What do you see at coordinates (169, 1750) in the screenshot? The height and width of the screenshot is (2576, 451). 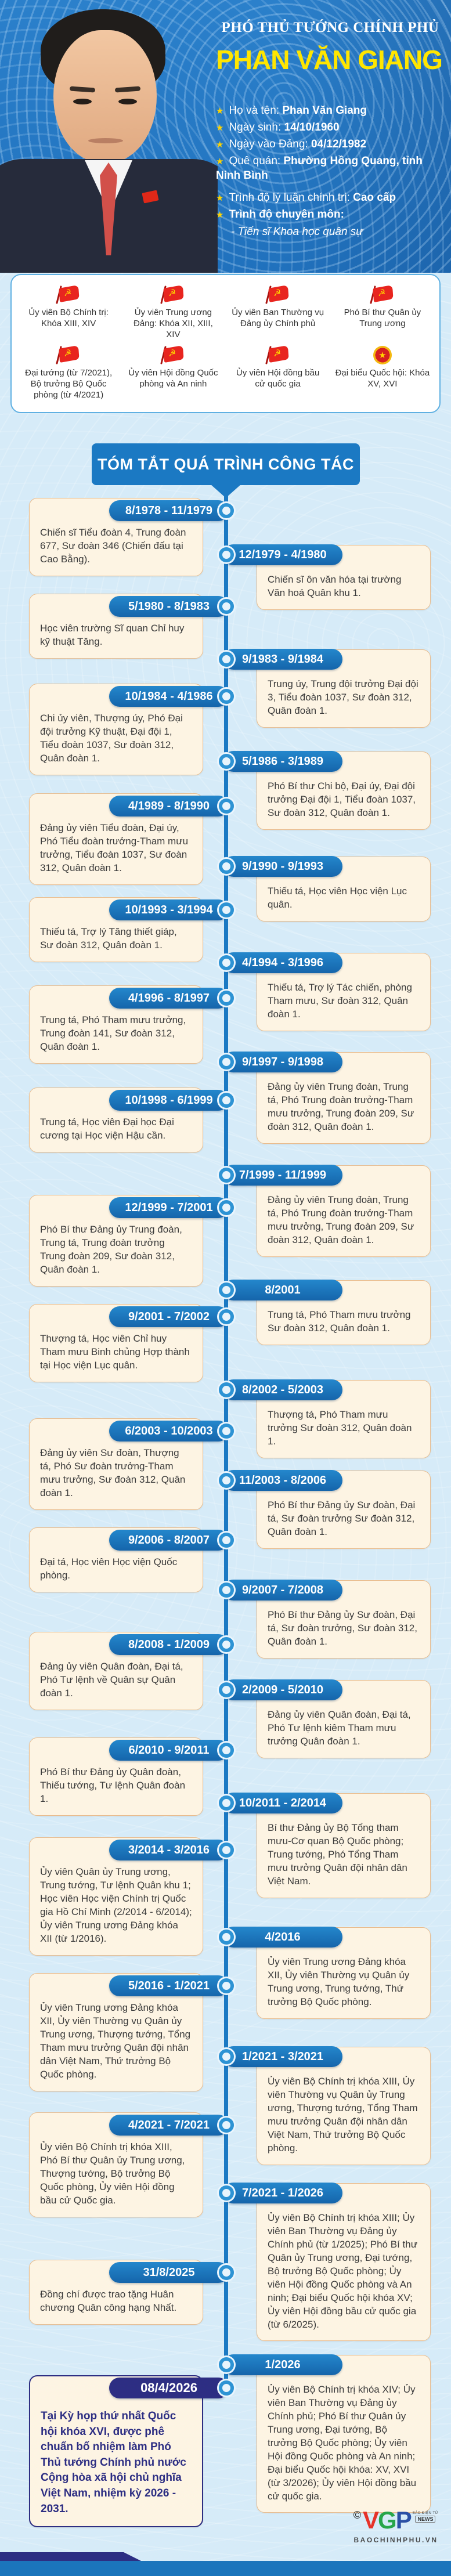 I see `timeline-date-pill: 6/2010 - 9/2011` at bounding box center [169, 1750].